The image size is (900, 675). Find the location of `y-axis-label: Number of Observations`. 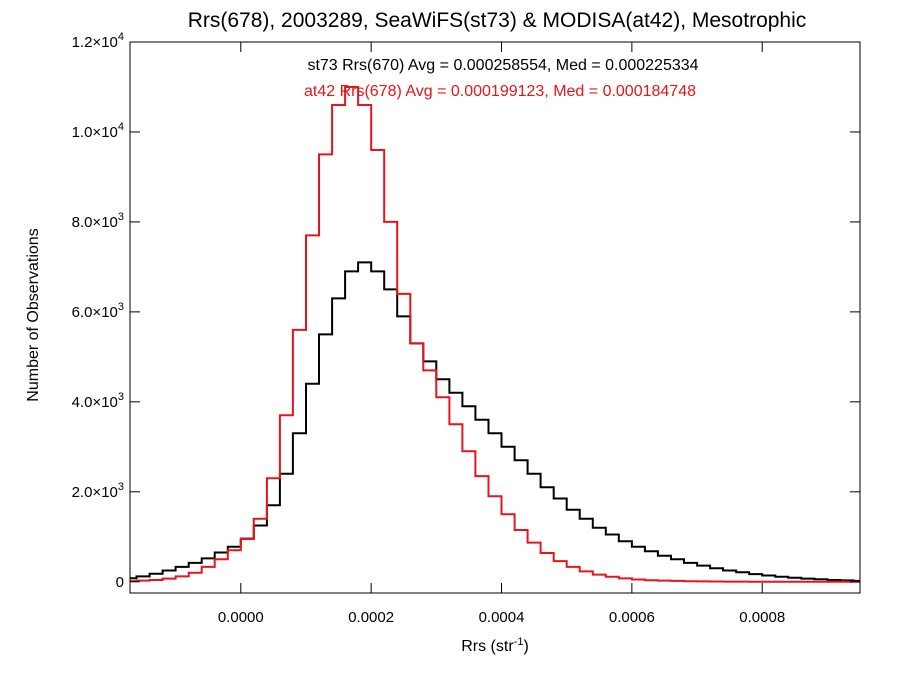

y-axis-label: Number of Observations is located at coordinates (33, 314).